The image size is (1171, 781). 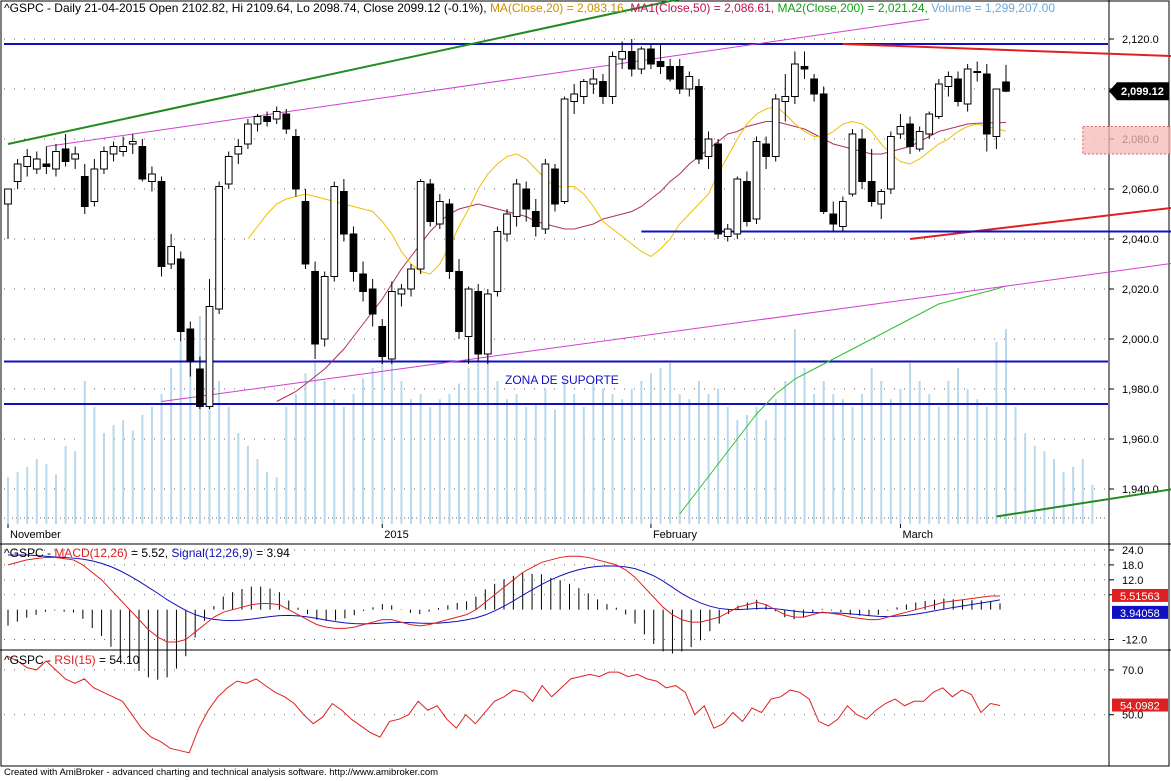 I want to click on macd-header-macd: MACD(12,26), so click(x=90, y=553).